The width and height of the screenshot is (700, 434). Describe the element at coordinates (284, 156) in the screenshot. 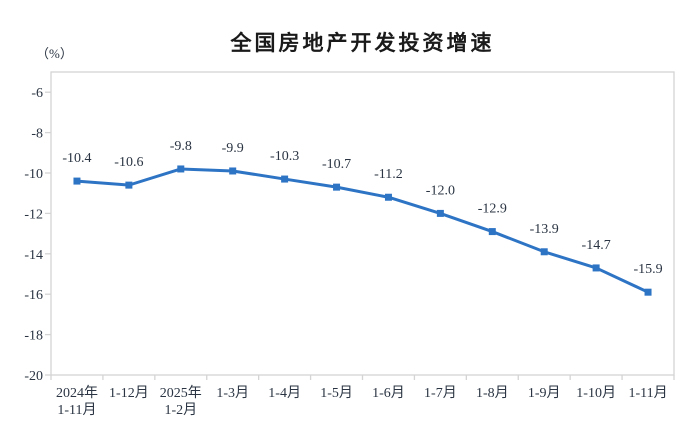

I see `data-point-label: -10.3` at that location.